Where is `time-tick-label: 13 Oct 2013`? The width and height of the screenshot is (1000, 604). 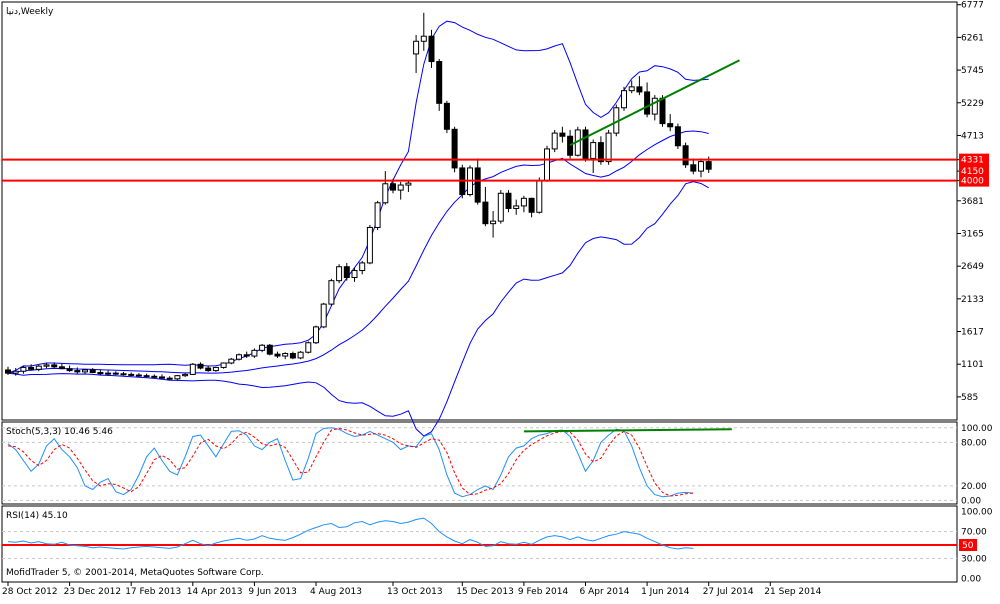 time-tick-label: 13 Oct 2013 is located at coordinates (415, 592).